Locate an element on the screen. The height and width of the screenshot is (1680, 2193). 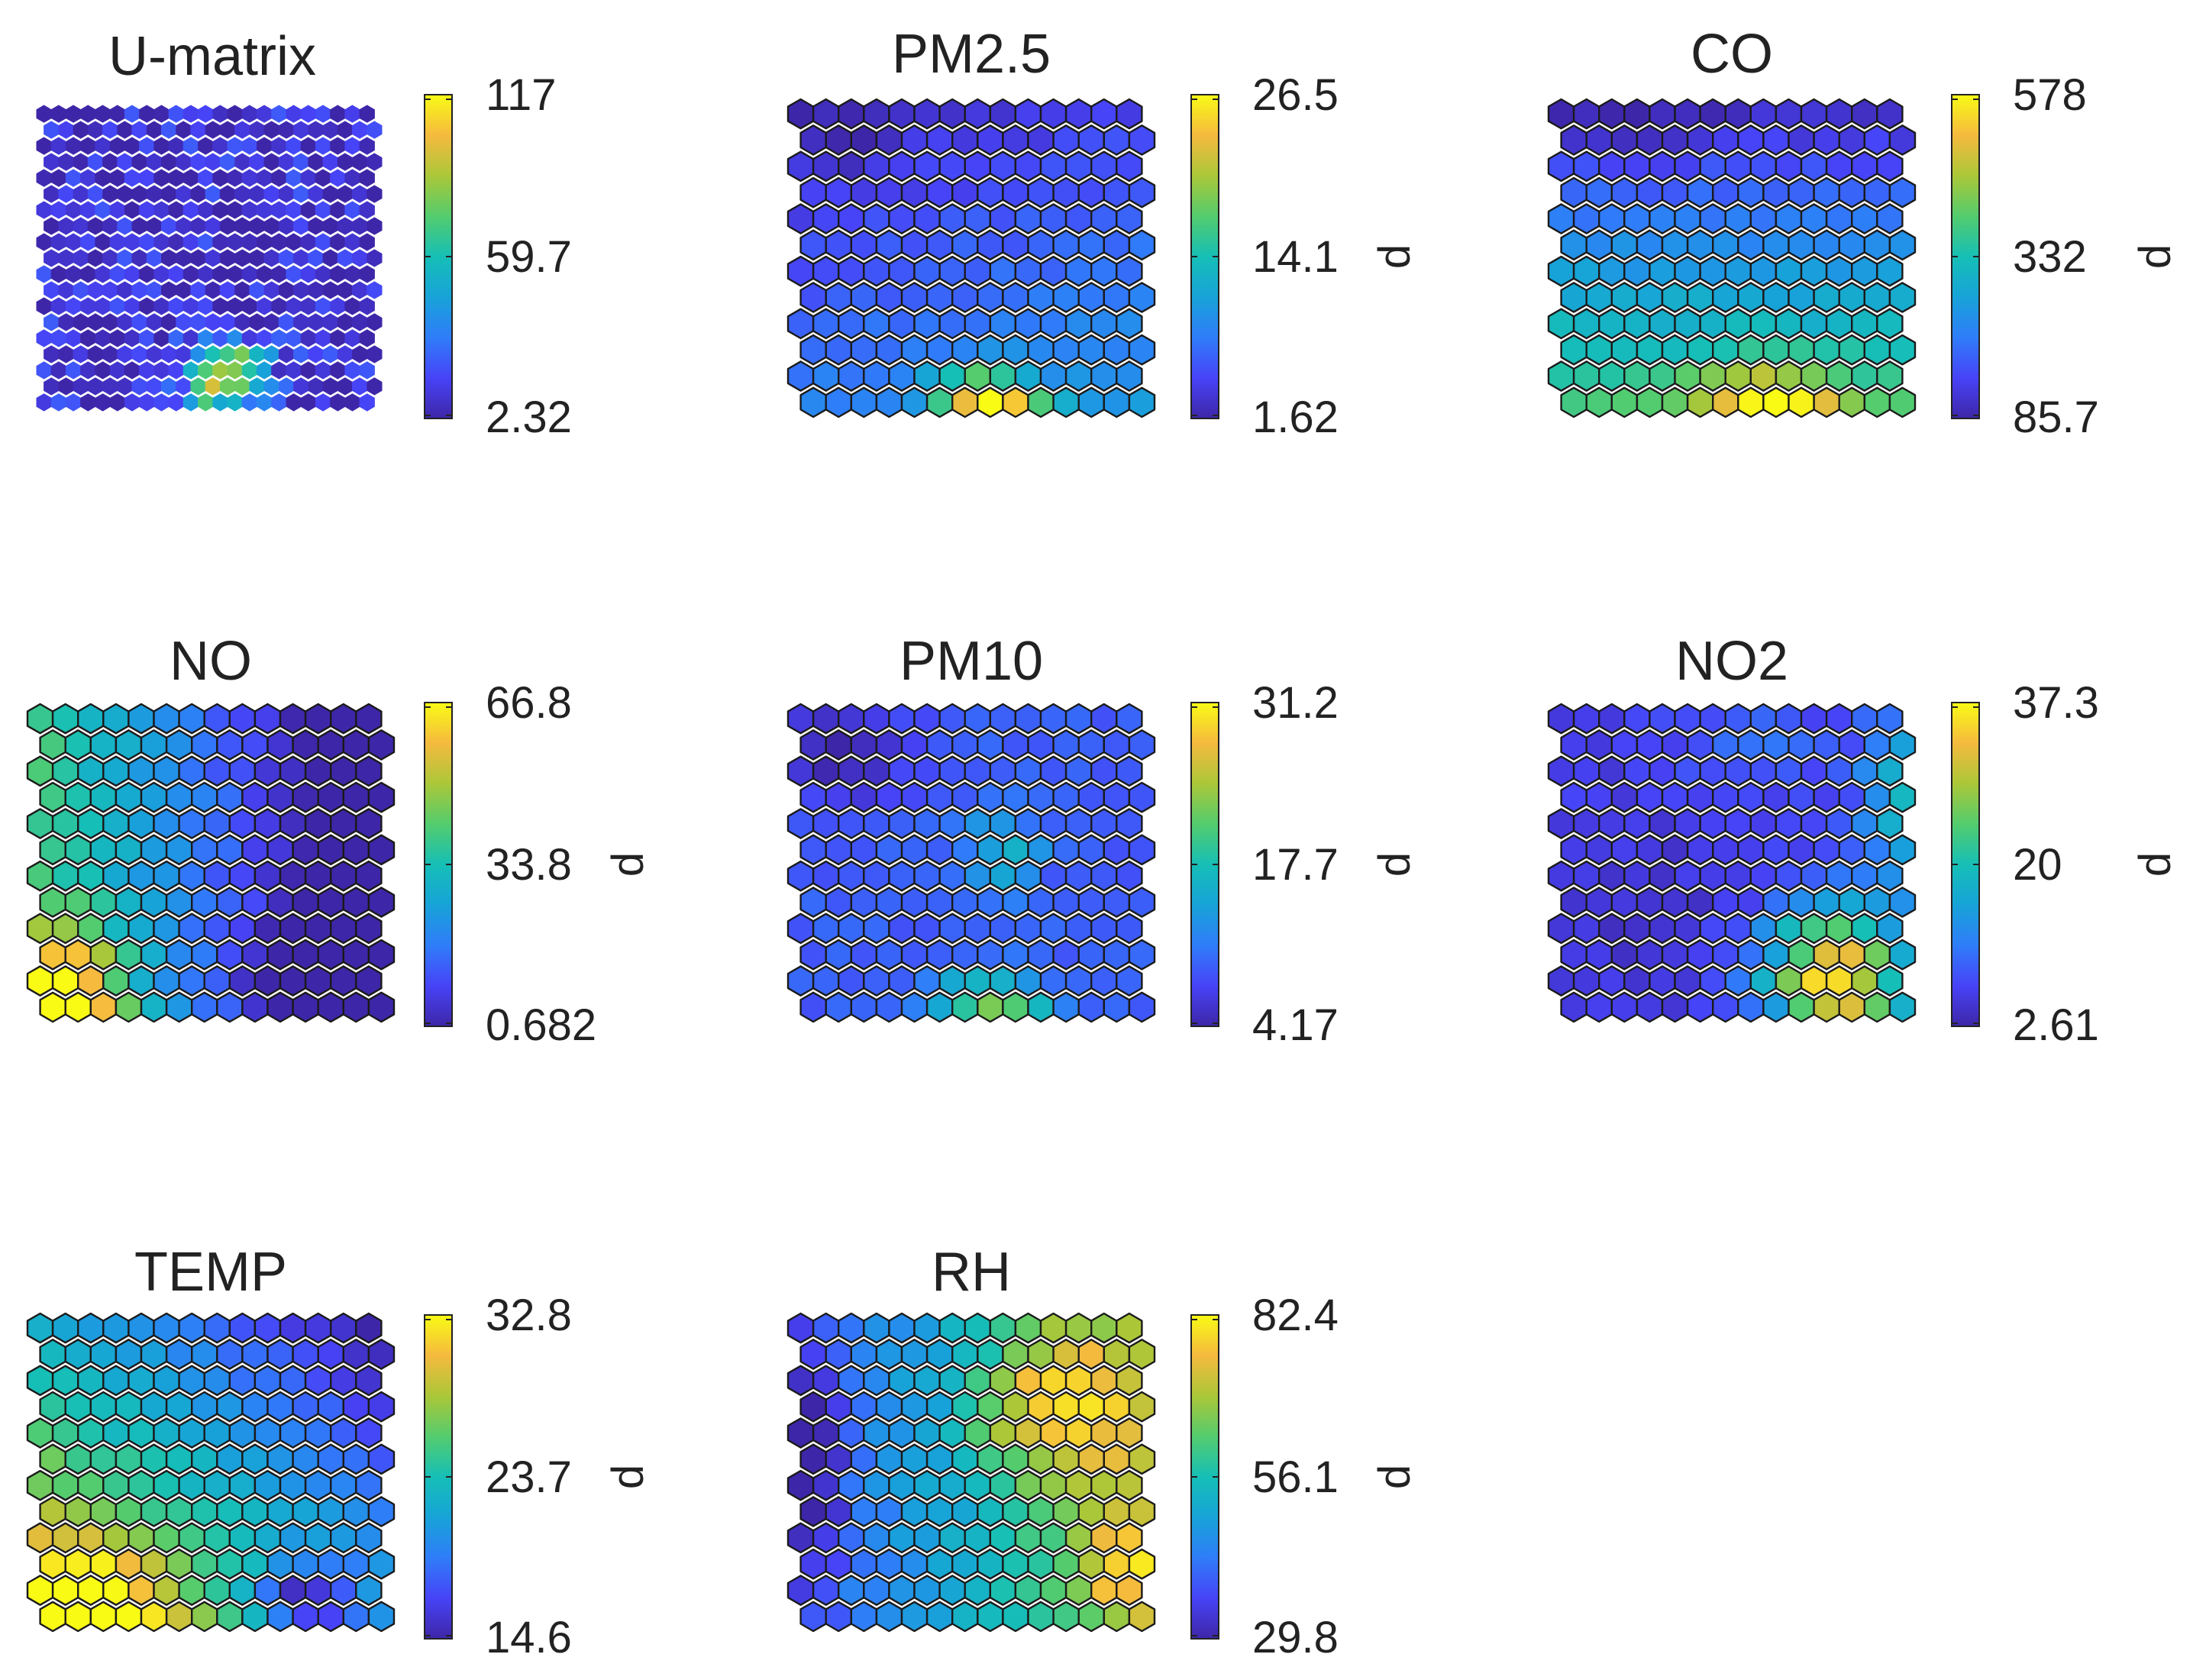
colorbar-tick-label-no2: 37.3 is located at coordinates (2056, 703).